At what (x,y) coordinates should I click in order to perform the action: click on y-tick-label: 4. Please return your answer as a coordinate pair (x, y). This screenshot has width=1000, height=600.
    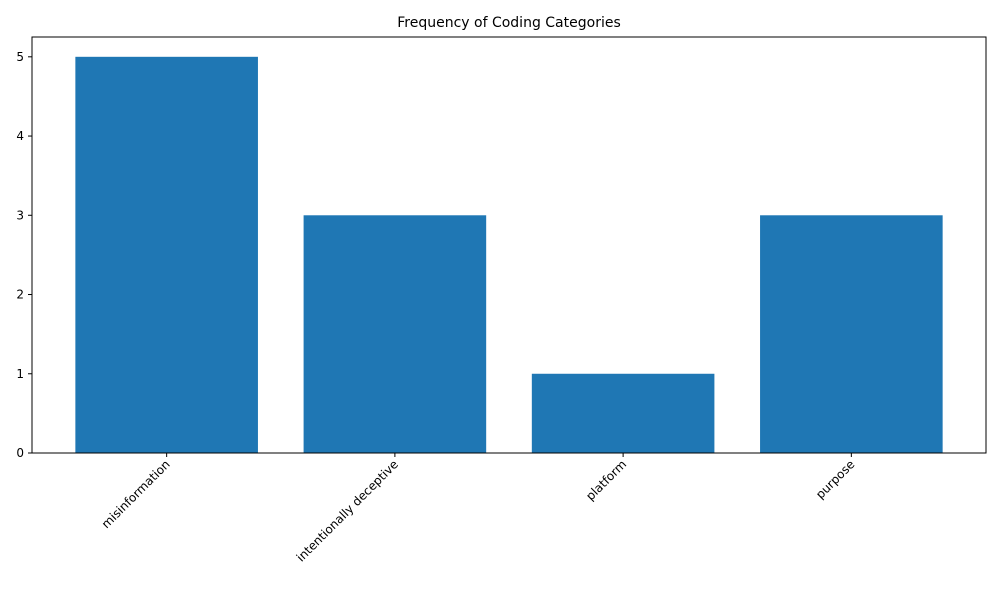
    Looking at the image, I should click on (20, 136).